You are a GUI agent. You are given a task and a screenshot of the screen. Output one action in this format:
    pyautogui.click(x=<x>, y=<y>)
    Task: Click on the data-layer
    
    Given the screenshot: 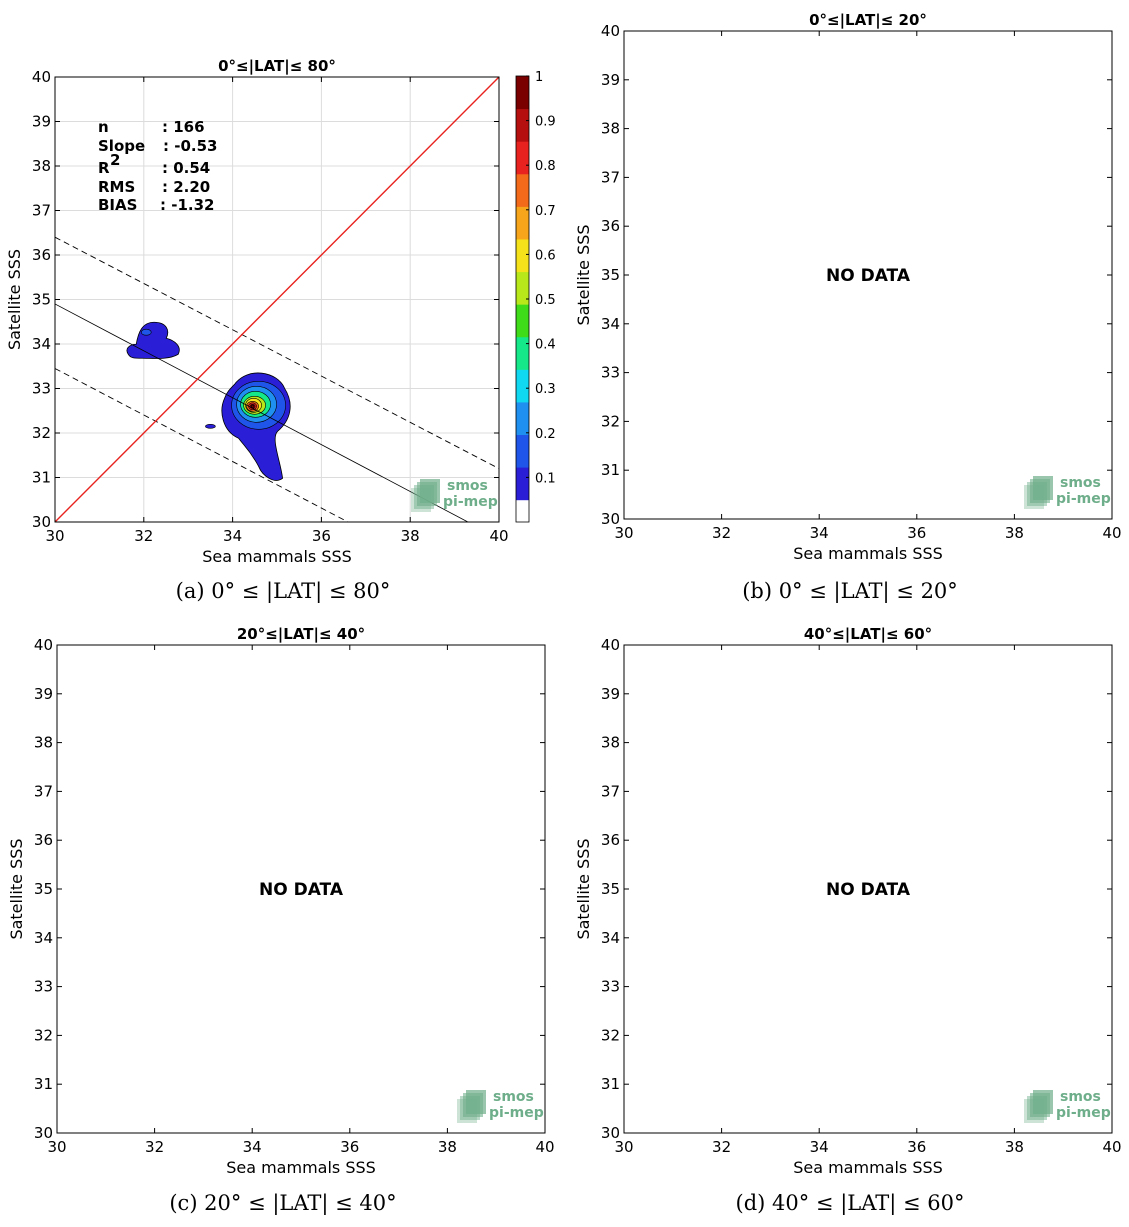 What is the action you would take?
    pyautogui.click(x=277, y=299)
    